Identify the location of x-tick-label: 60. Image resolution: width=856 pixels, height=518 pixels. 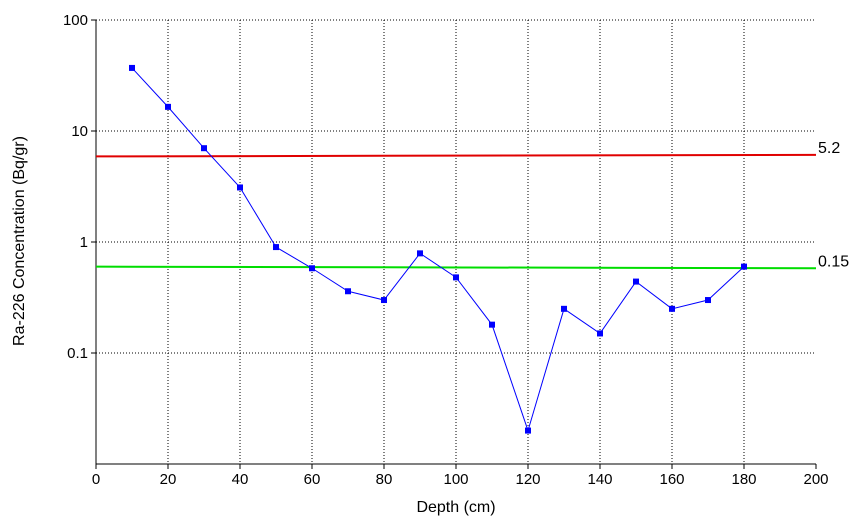
(312, 479).